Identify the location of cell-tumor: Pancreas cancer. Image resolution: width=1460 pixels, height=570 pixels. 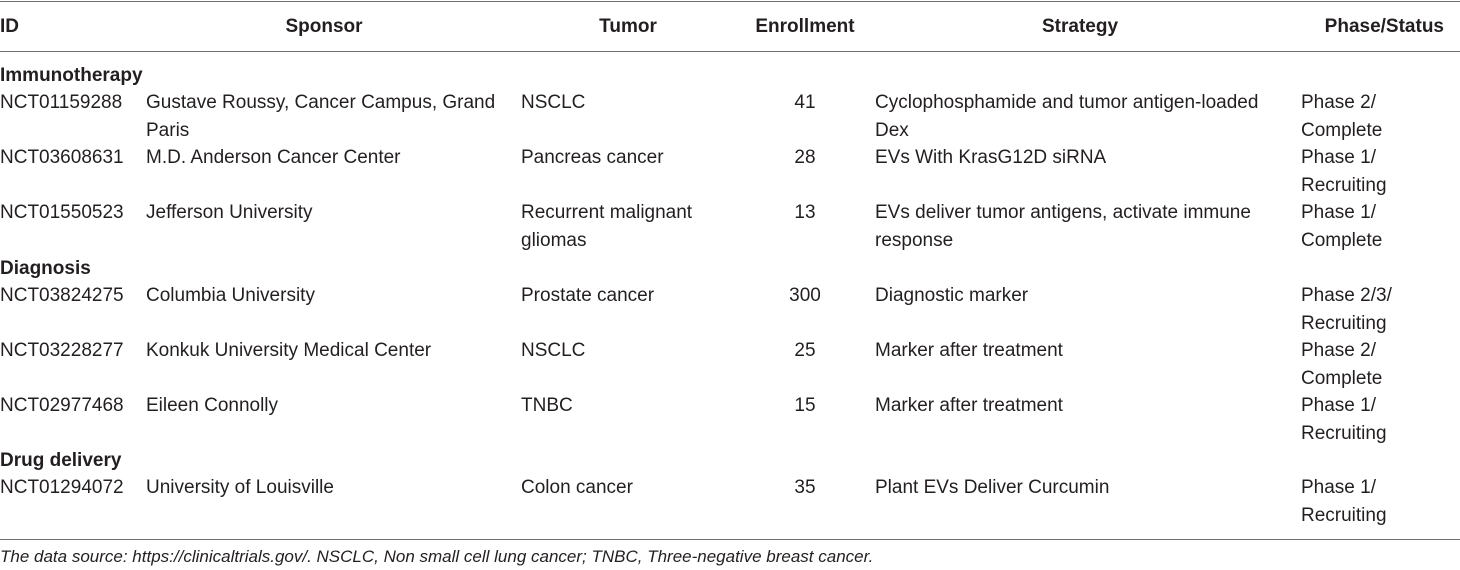
(592, 157).